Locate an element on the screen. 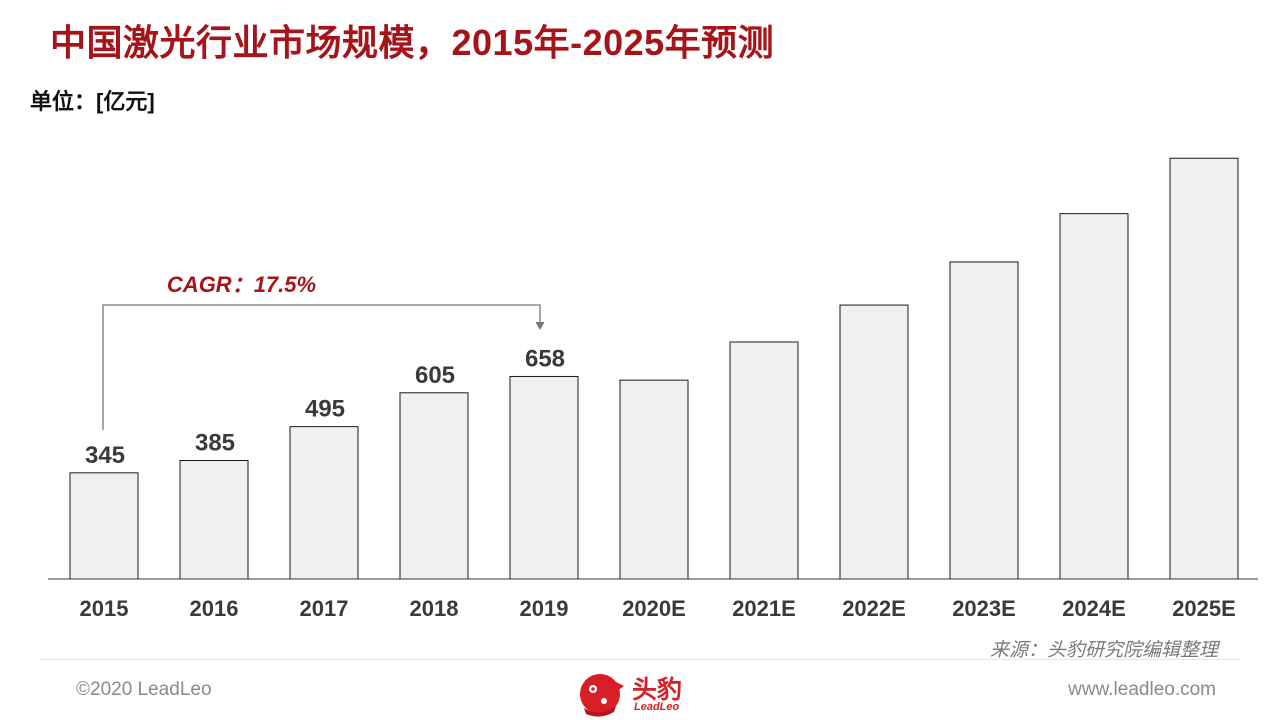 This screenshot has height=720, width=1280. tick-label-2018: 2018 is located at coordinates (434, 608).